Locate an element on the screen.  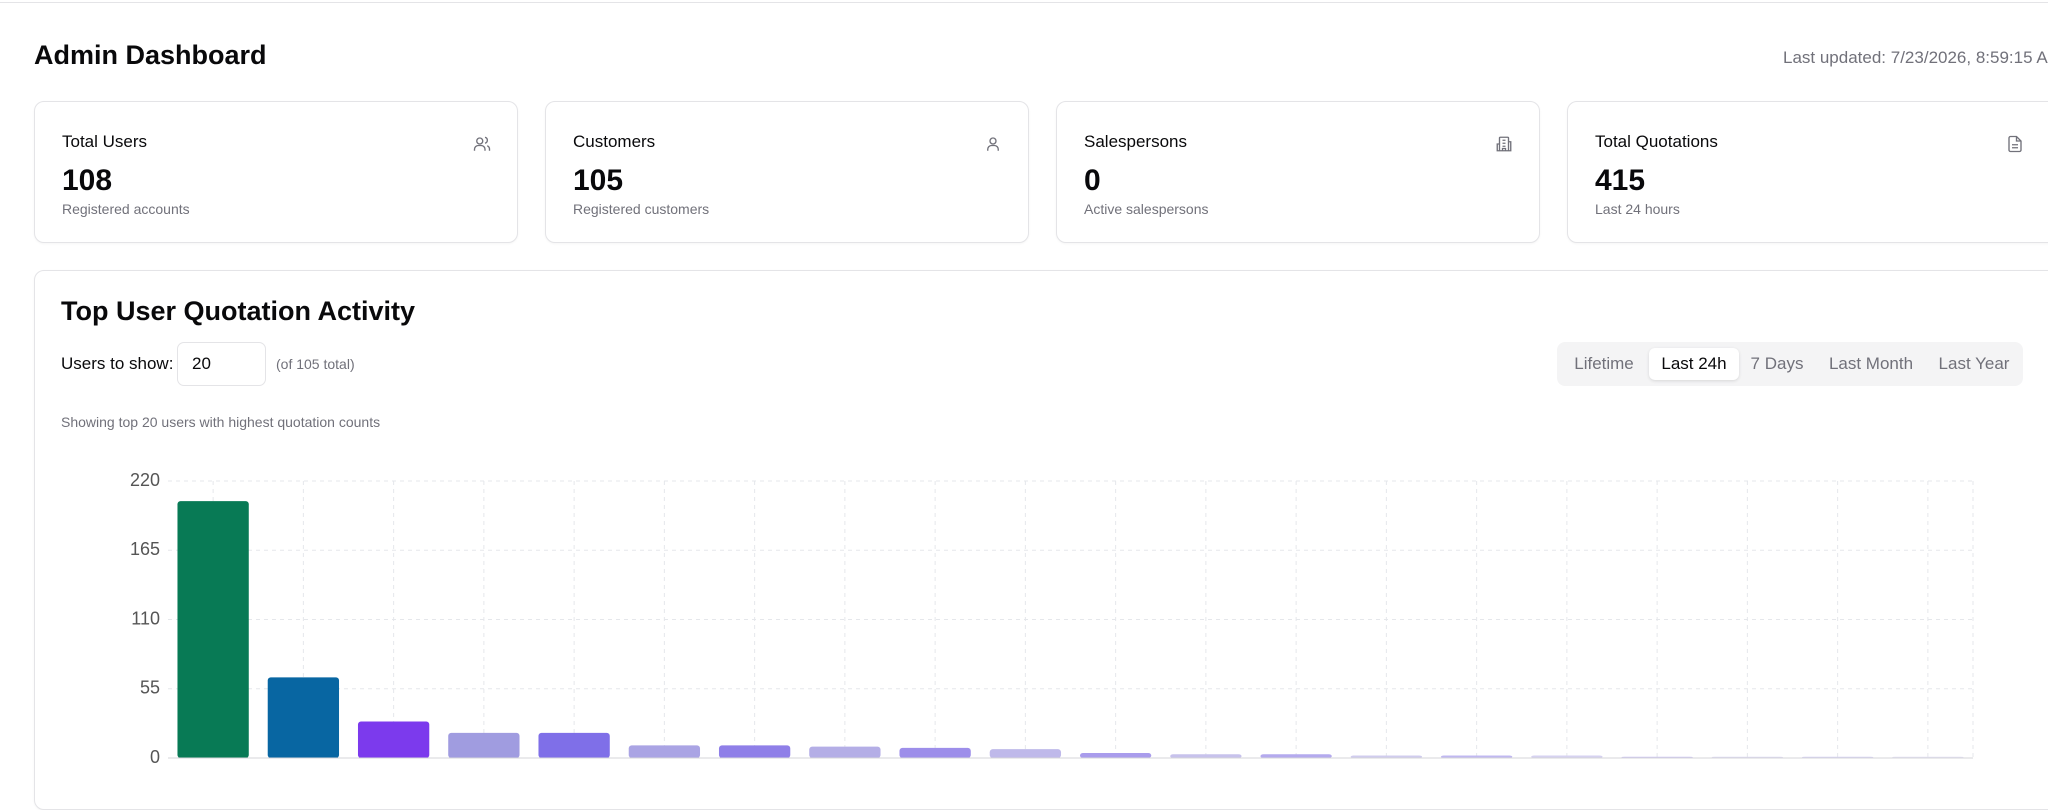
section-title: Top User Quotation Activity is located at coordinates (238, 311).